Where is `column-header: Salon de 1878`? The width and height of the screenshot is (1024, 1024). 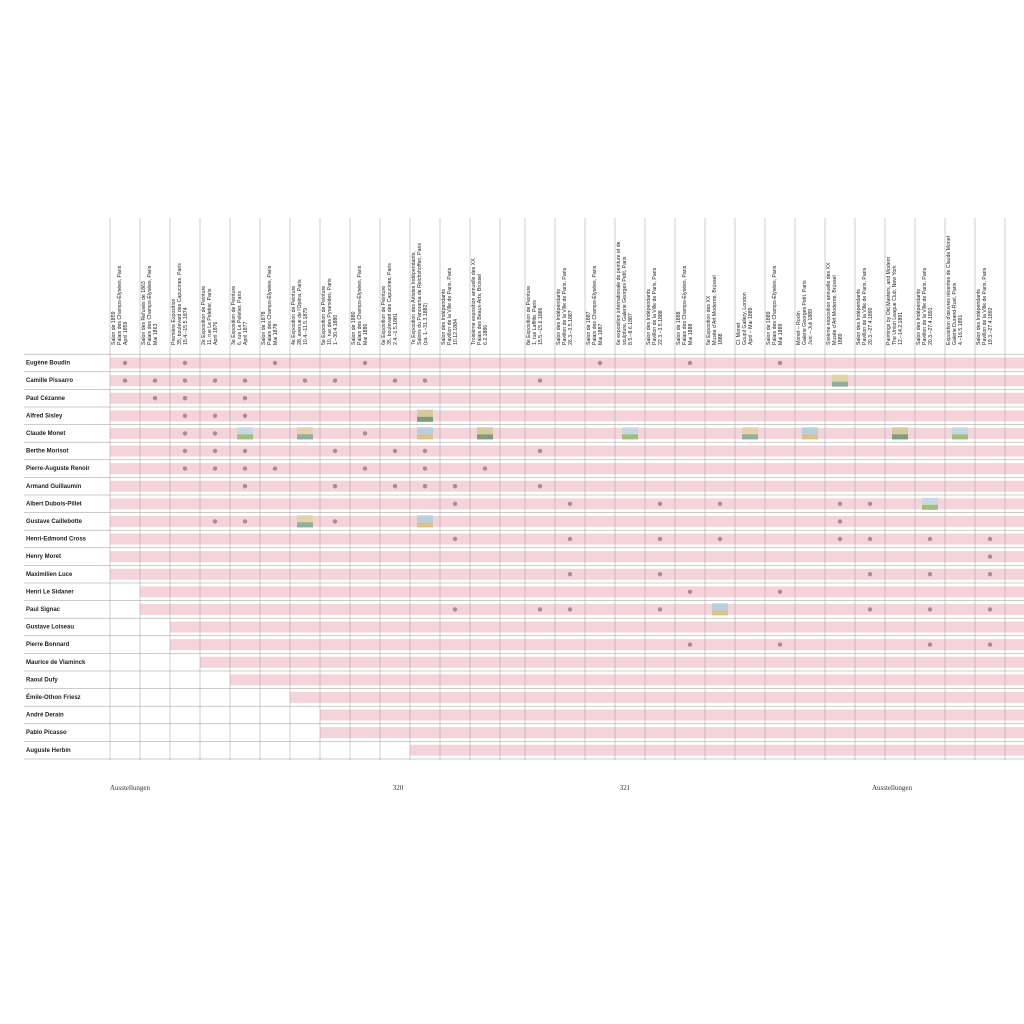 column-header: Salon de 1878 is located at coordinates (264, 328).